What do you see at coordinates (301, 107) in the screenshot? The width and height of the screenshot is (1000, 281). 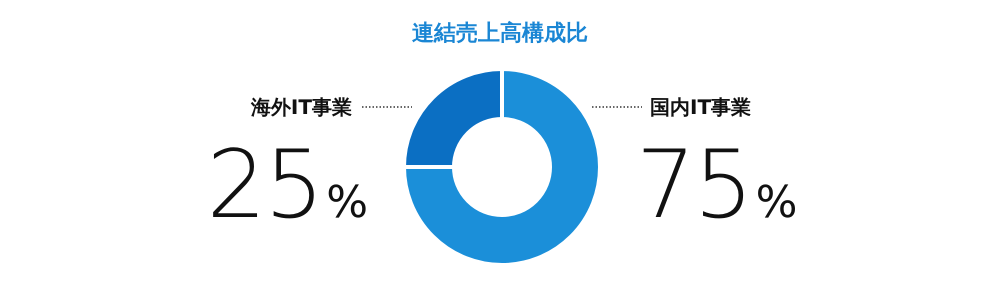 I see `slice-label: 海外IT事業` at bounding box center [301, 107].